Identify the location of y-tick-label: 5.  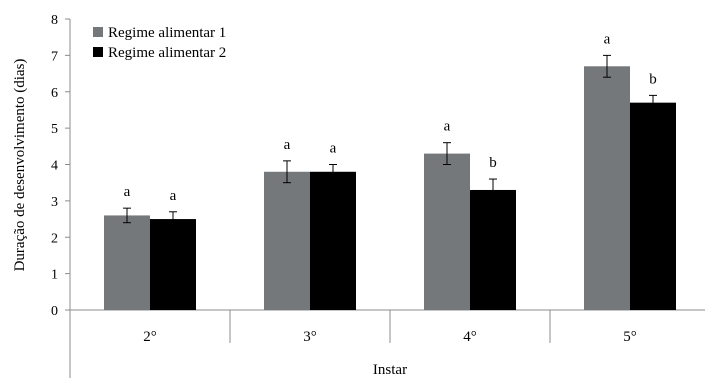
(54, 129).